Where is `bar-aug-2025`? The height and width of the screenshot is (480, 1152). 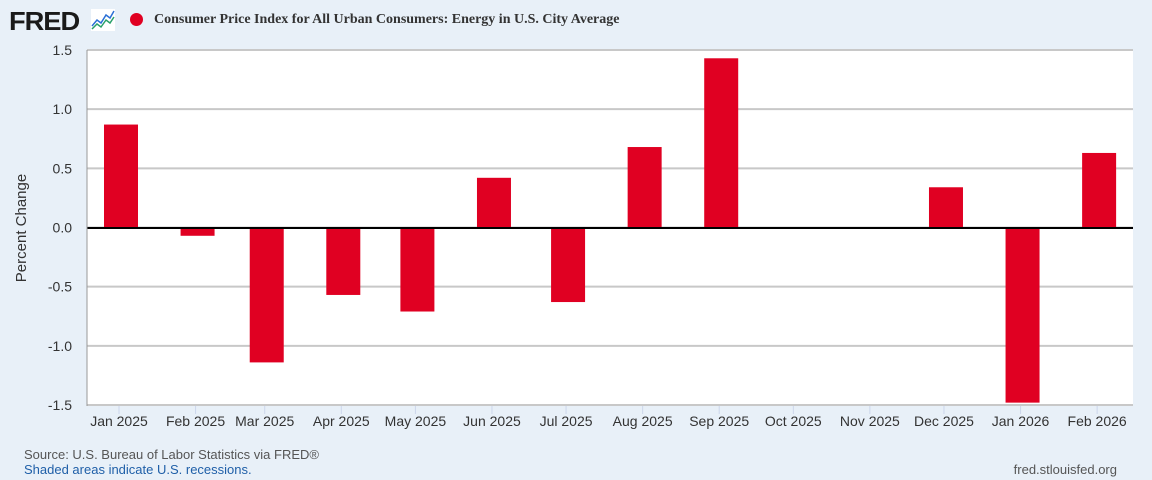
bar-aug-2025 is located at coordinates (644, 187).